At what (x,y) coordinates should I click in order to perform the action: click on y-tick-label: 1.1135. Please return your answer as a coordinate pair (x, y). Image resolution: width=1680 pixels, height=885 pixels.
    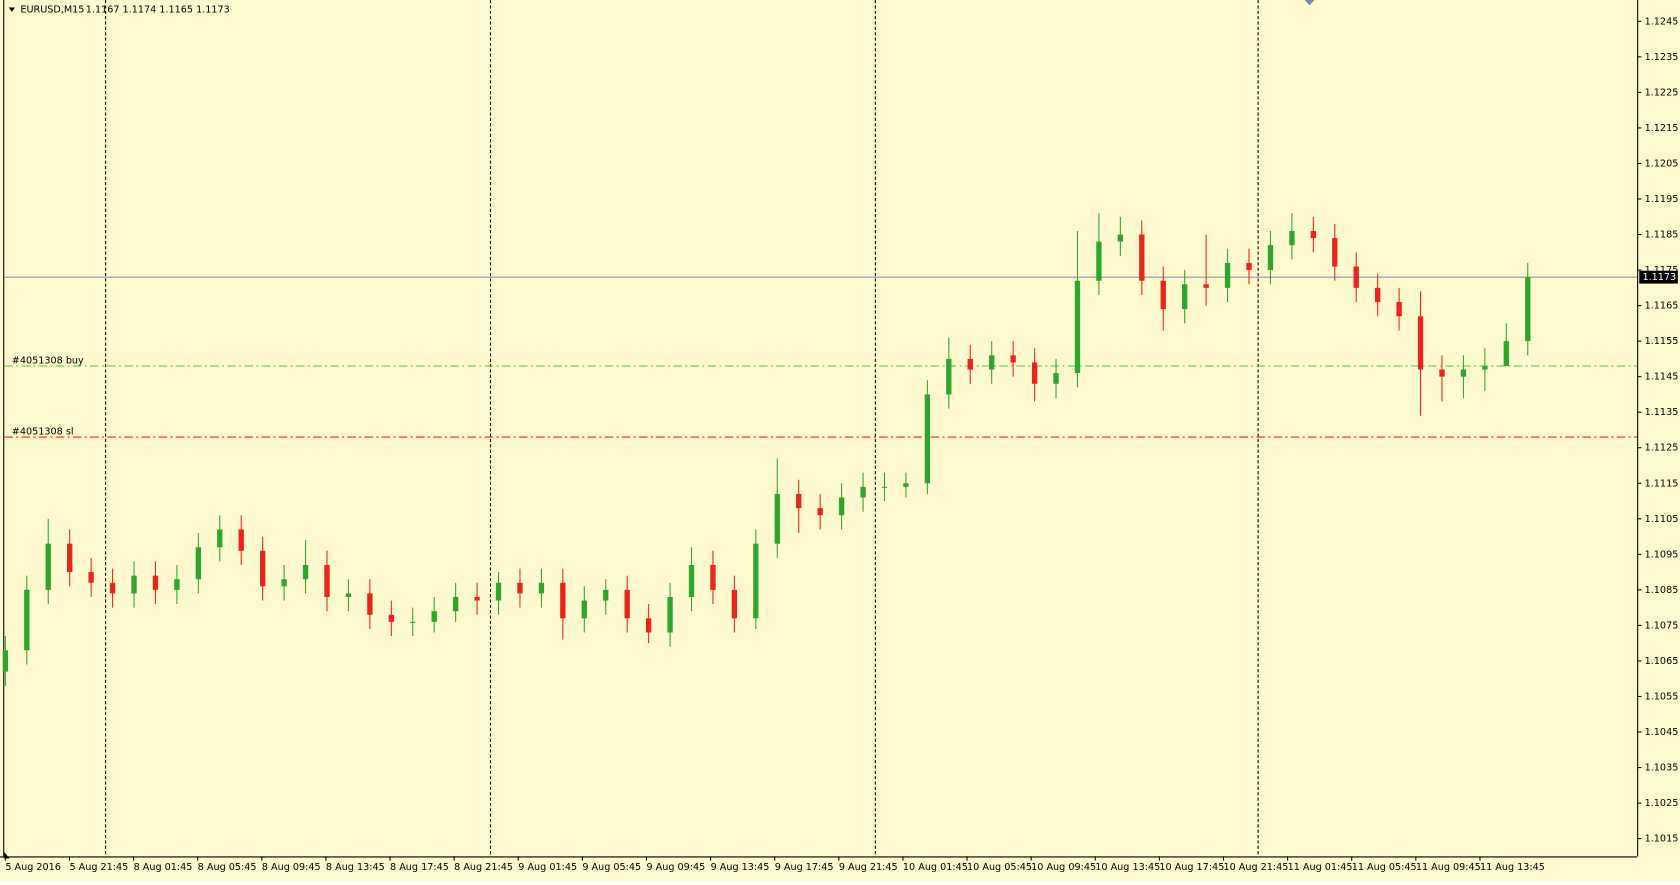
    Looking at the image, I should click on (1662, 412).